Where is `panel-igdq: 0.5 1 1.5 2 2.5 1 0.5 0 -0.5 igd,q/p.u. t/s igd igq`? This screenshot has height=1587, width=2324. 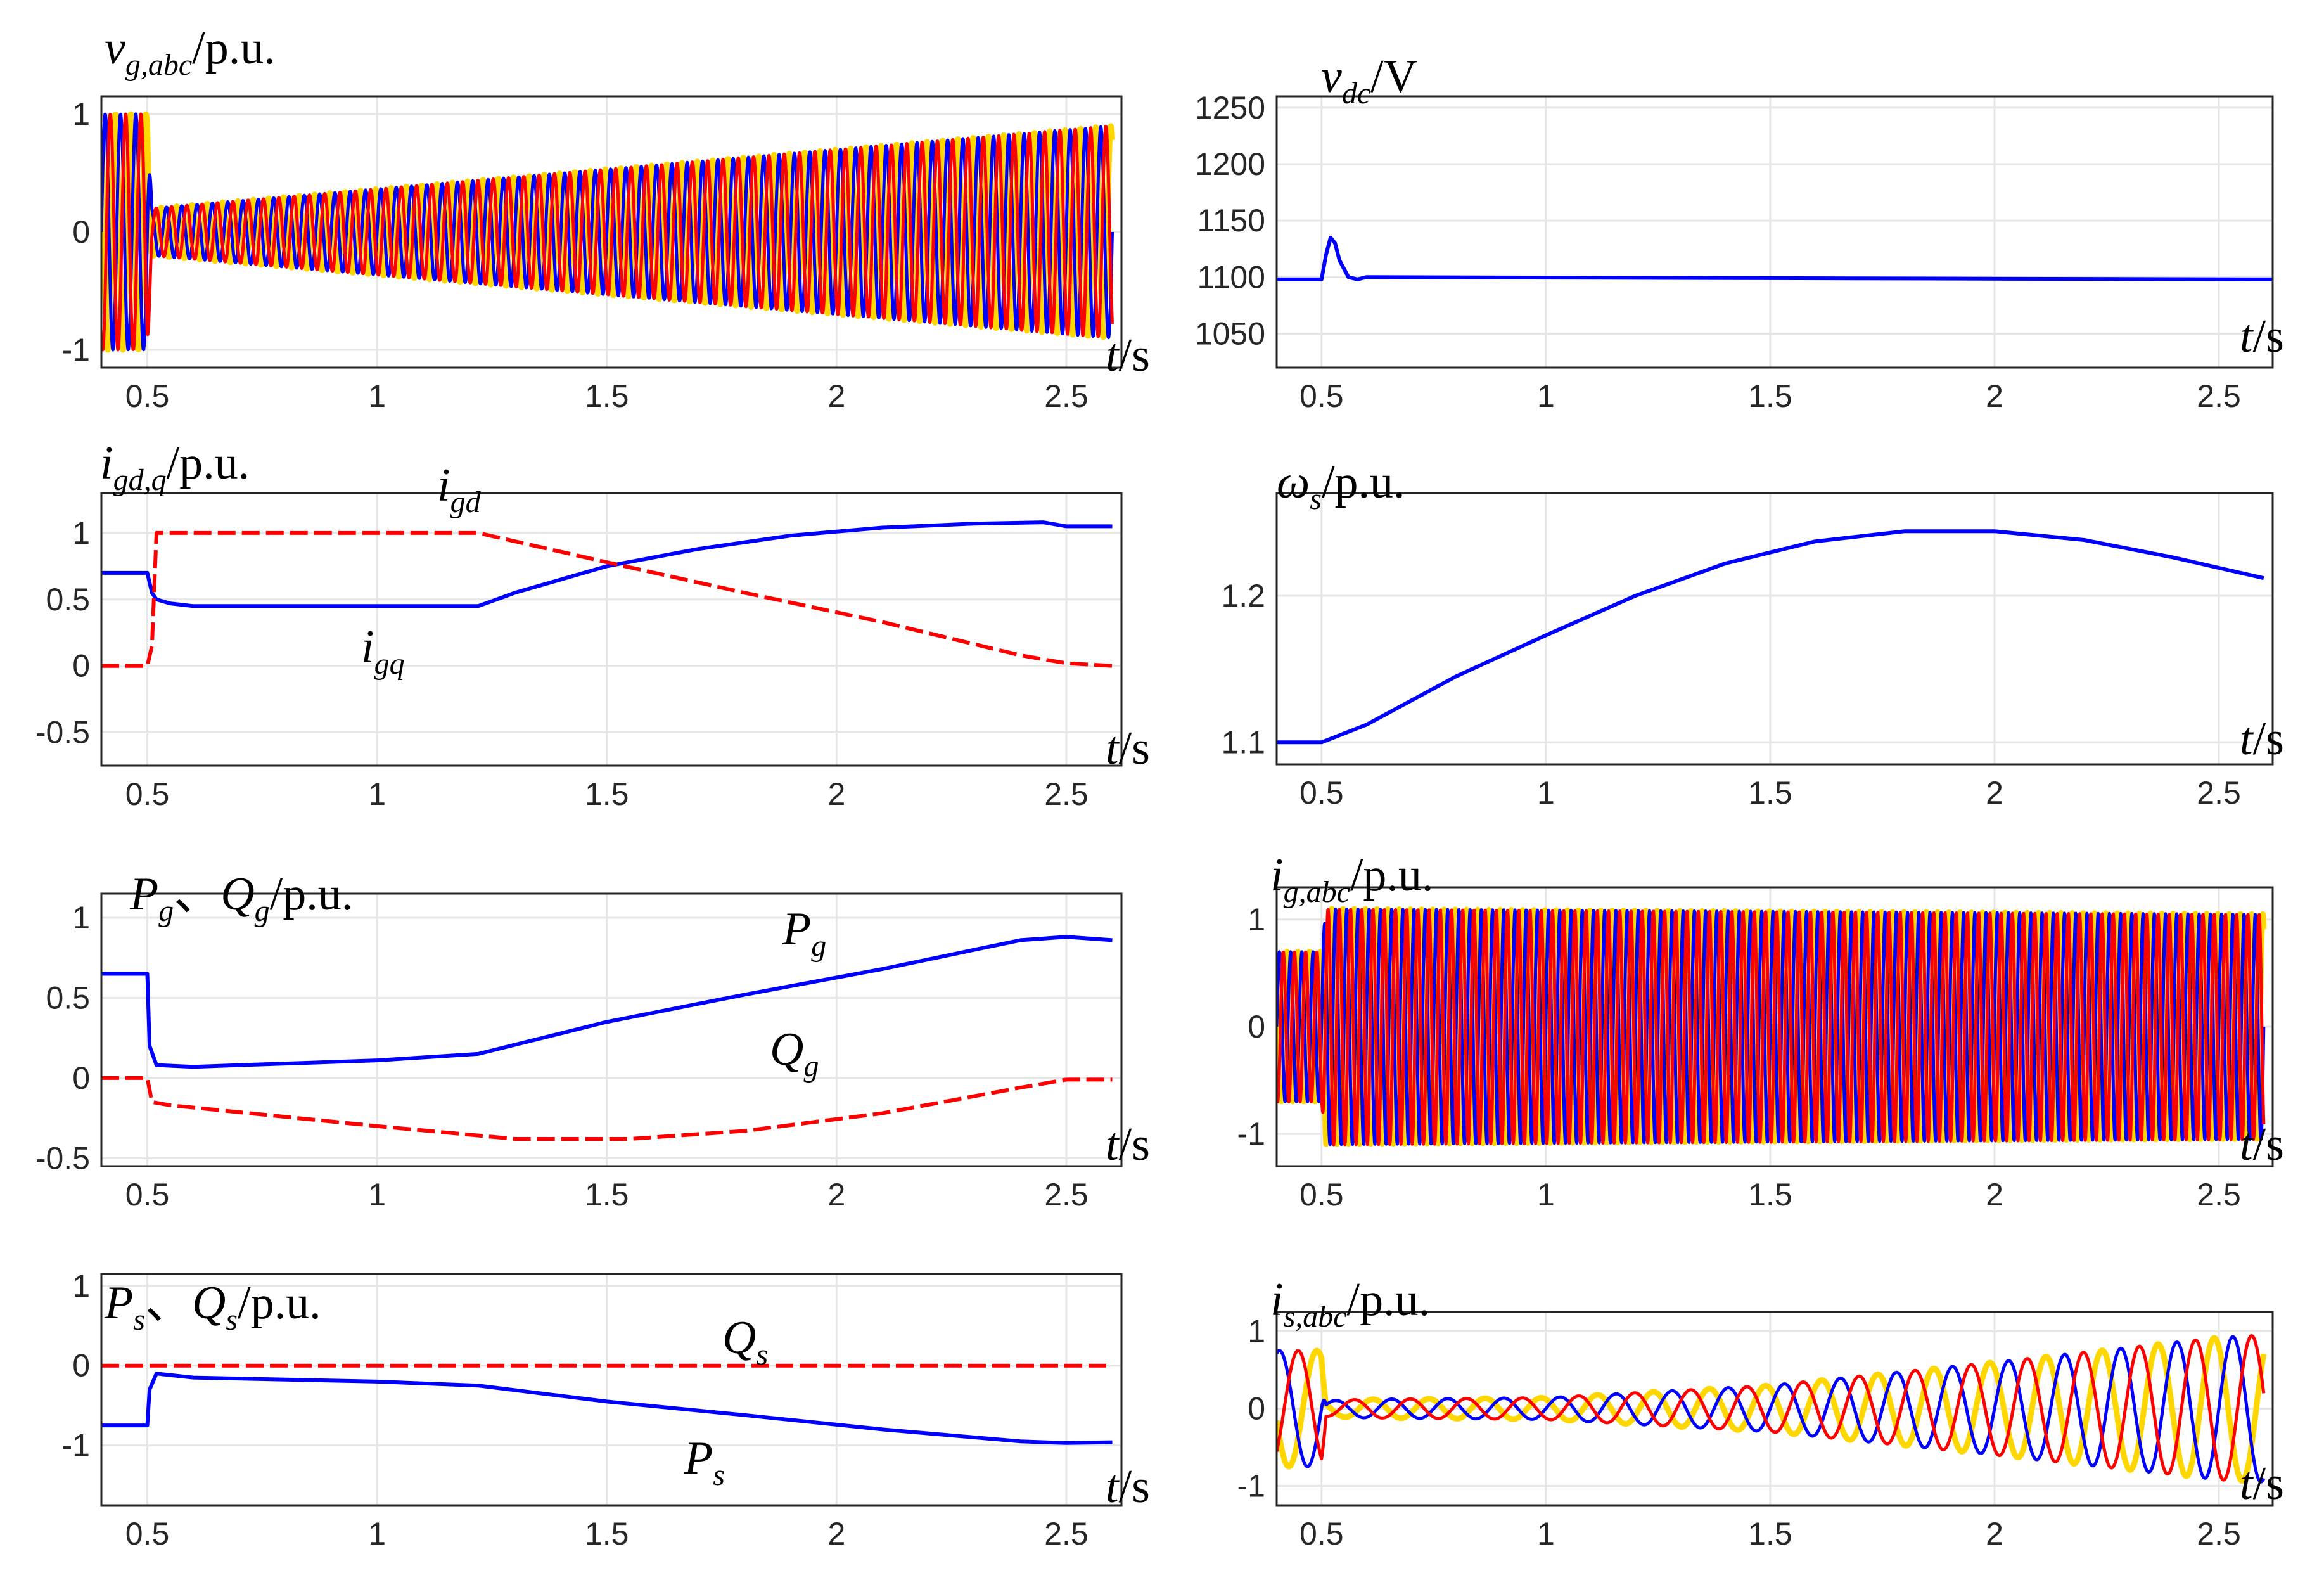 panel-igdq: 0.5 1 1.5 2 2.5 1 0.5 0 -0.5 igd,q/p.u. t/s igd igq is located at coordinates (592, 624).